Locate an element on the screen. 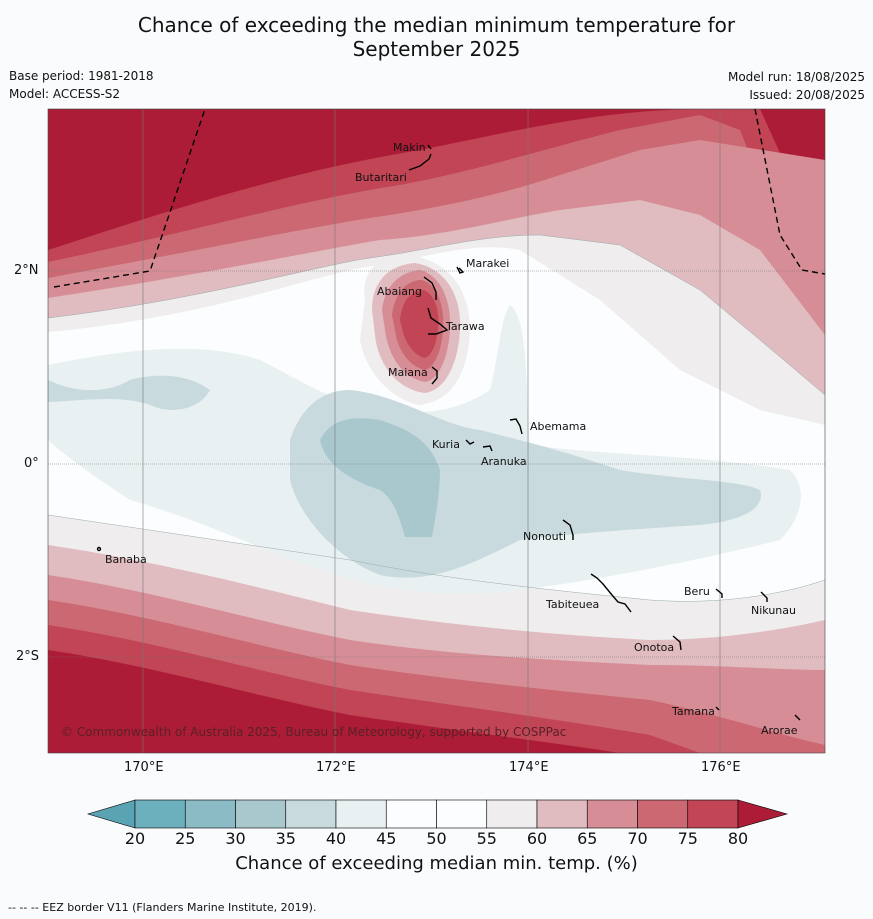 The image size is (873, 919). colorbar-over-arrow is located at coordinates (763, 814).